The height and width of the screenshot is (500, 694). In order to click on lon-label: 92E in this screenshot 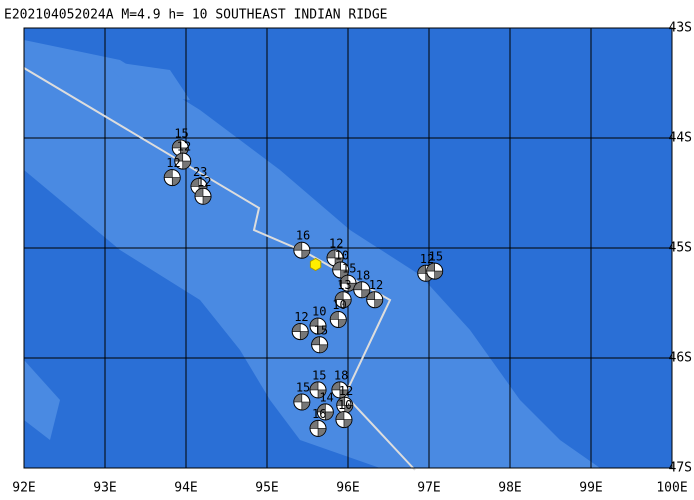, I will do `click(23, 488)`.